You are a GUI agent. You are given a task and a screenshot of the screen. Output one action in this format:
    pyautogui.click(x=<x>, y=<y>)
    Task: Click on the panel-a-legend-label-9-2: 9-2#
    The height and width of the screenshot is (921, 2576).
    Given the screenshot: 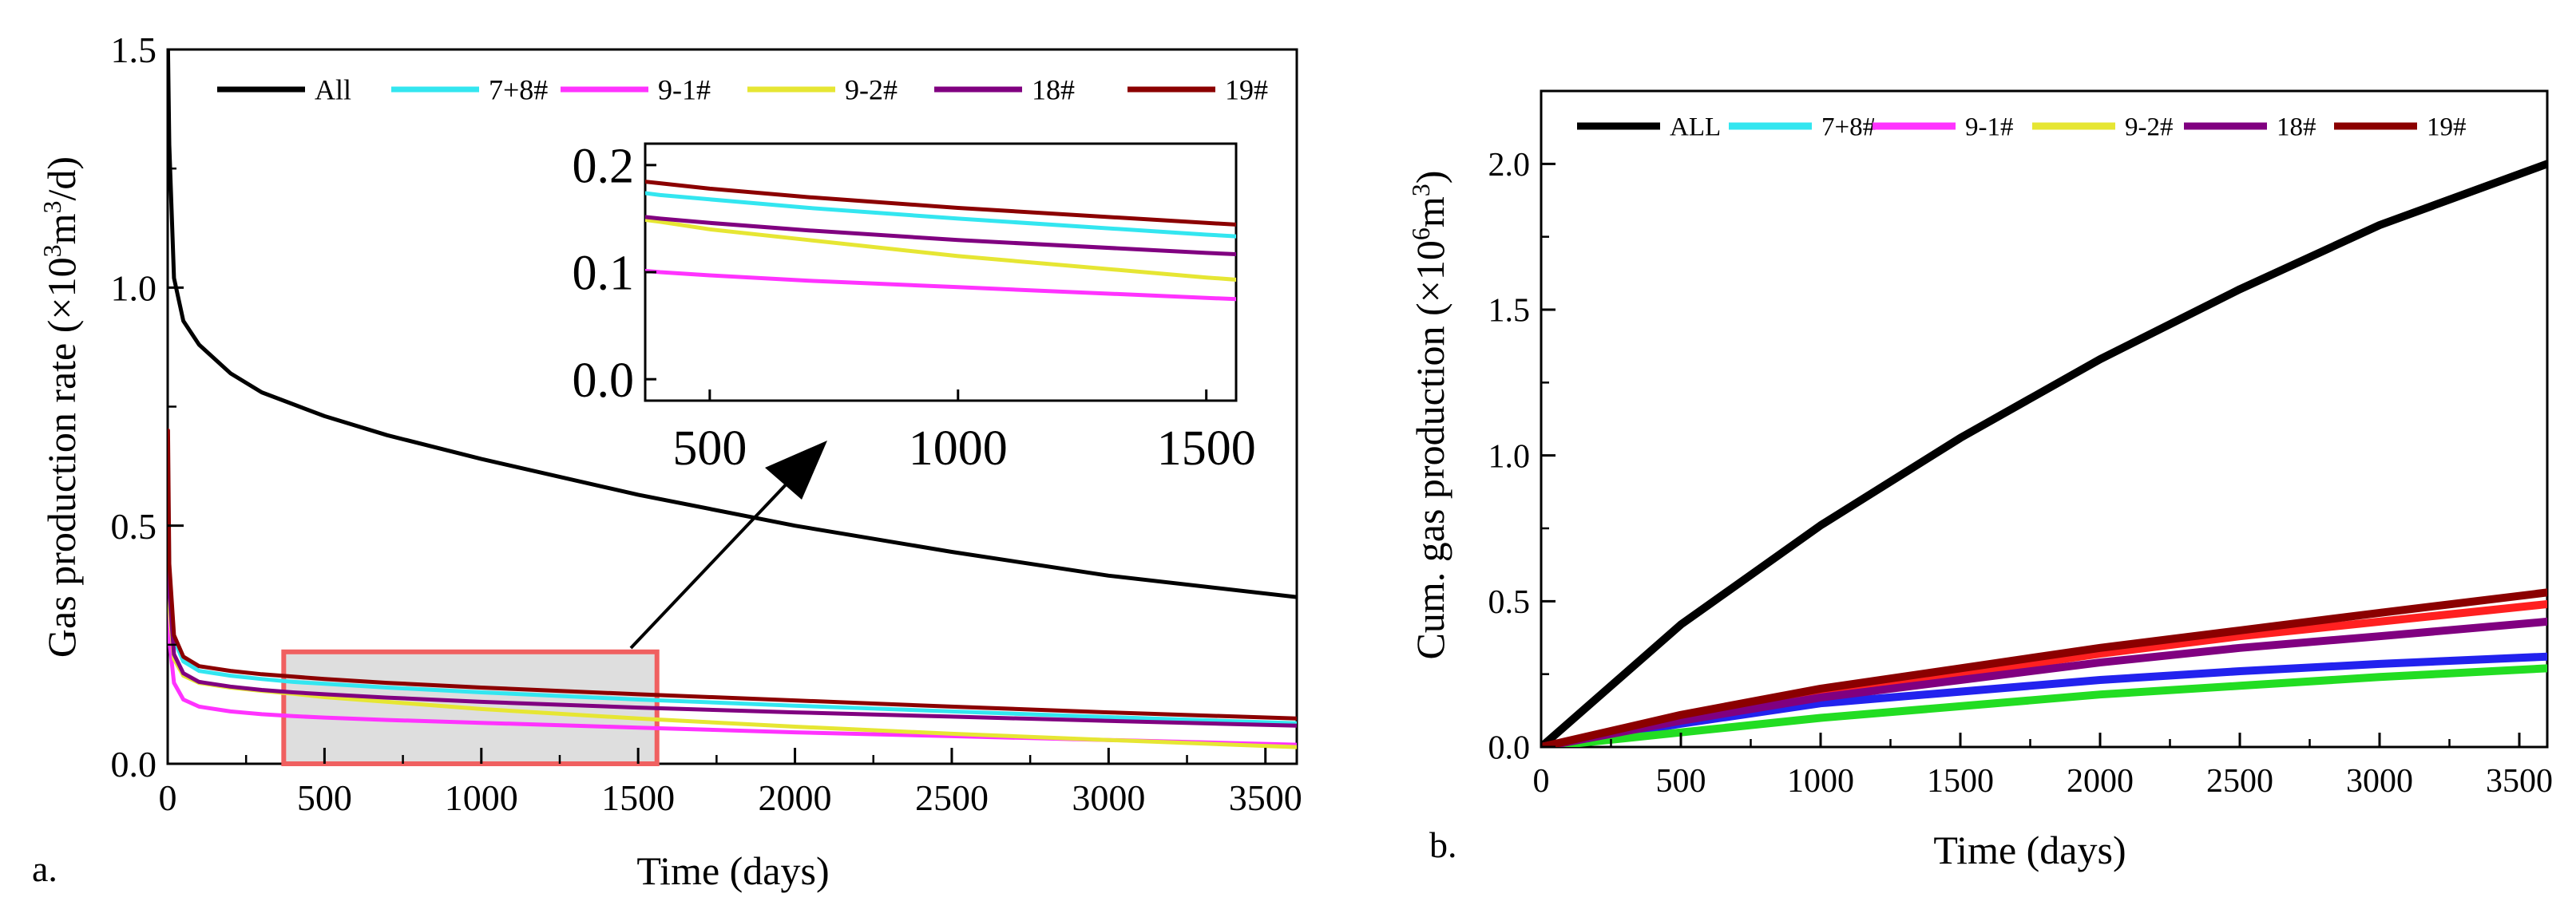 What is the action you would take?
    pyautogui.click(x=871, y=90)
    